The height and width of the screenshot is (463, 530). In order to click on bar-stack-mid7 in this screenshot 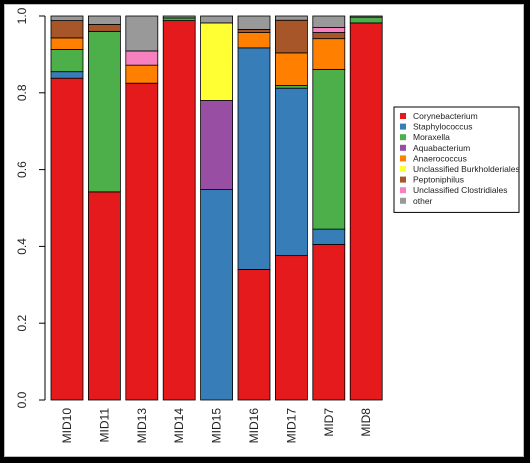, I will do `click(329, 208)`.